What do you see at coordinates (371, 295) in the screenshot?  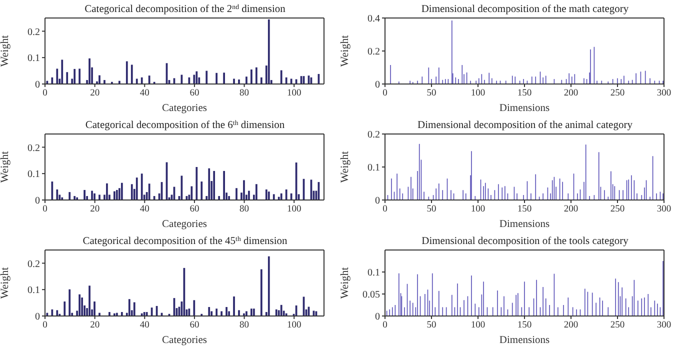 I see `y-tick-label: 0.05` at bounding box center [371, 295].